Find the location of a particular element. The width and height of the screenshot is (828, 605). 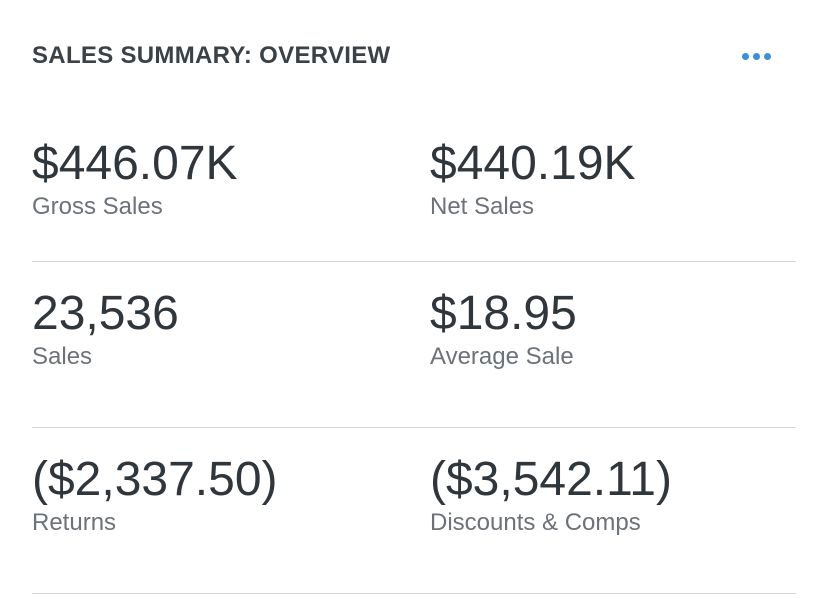

more-options-button is located at coordinates (756, 56).